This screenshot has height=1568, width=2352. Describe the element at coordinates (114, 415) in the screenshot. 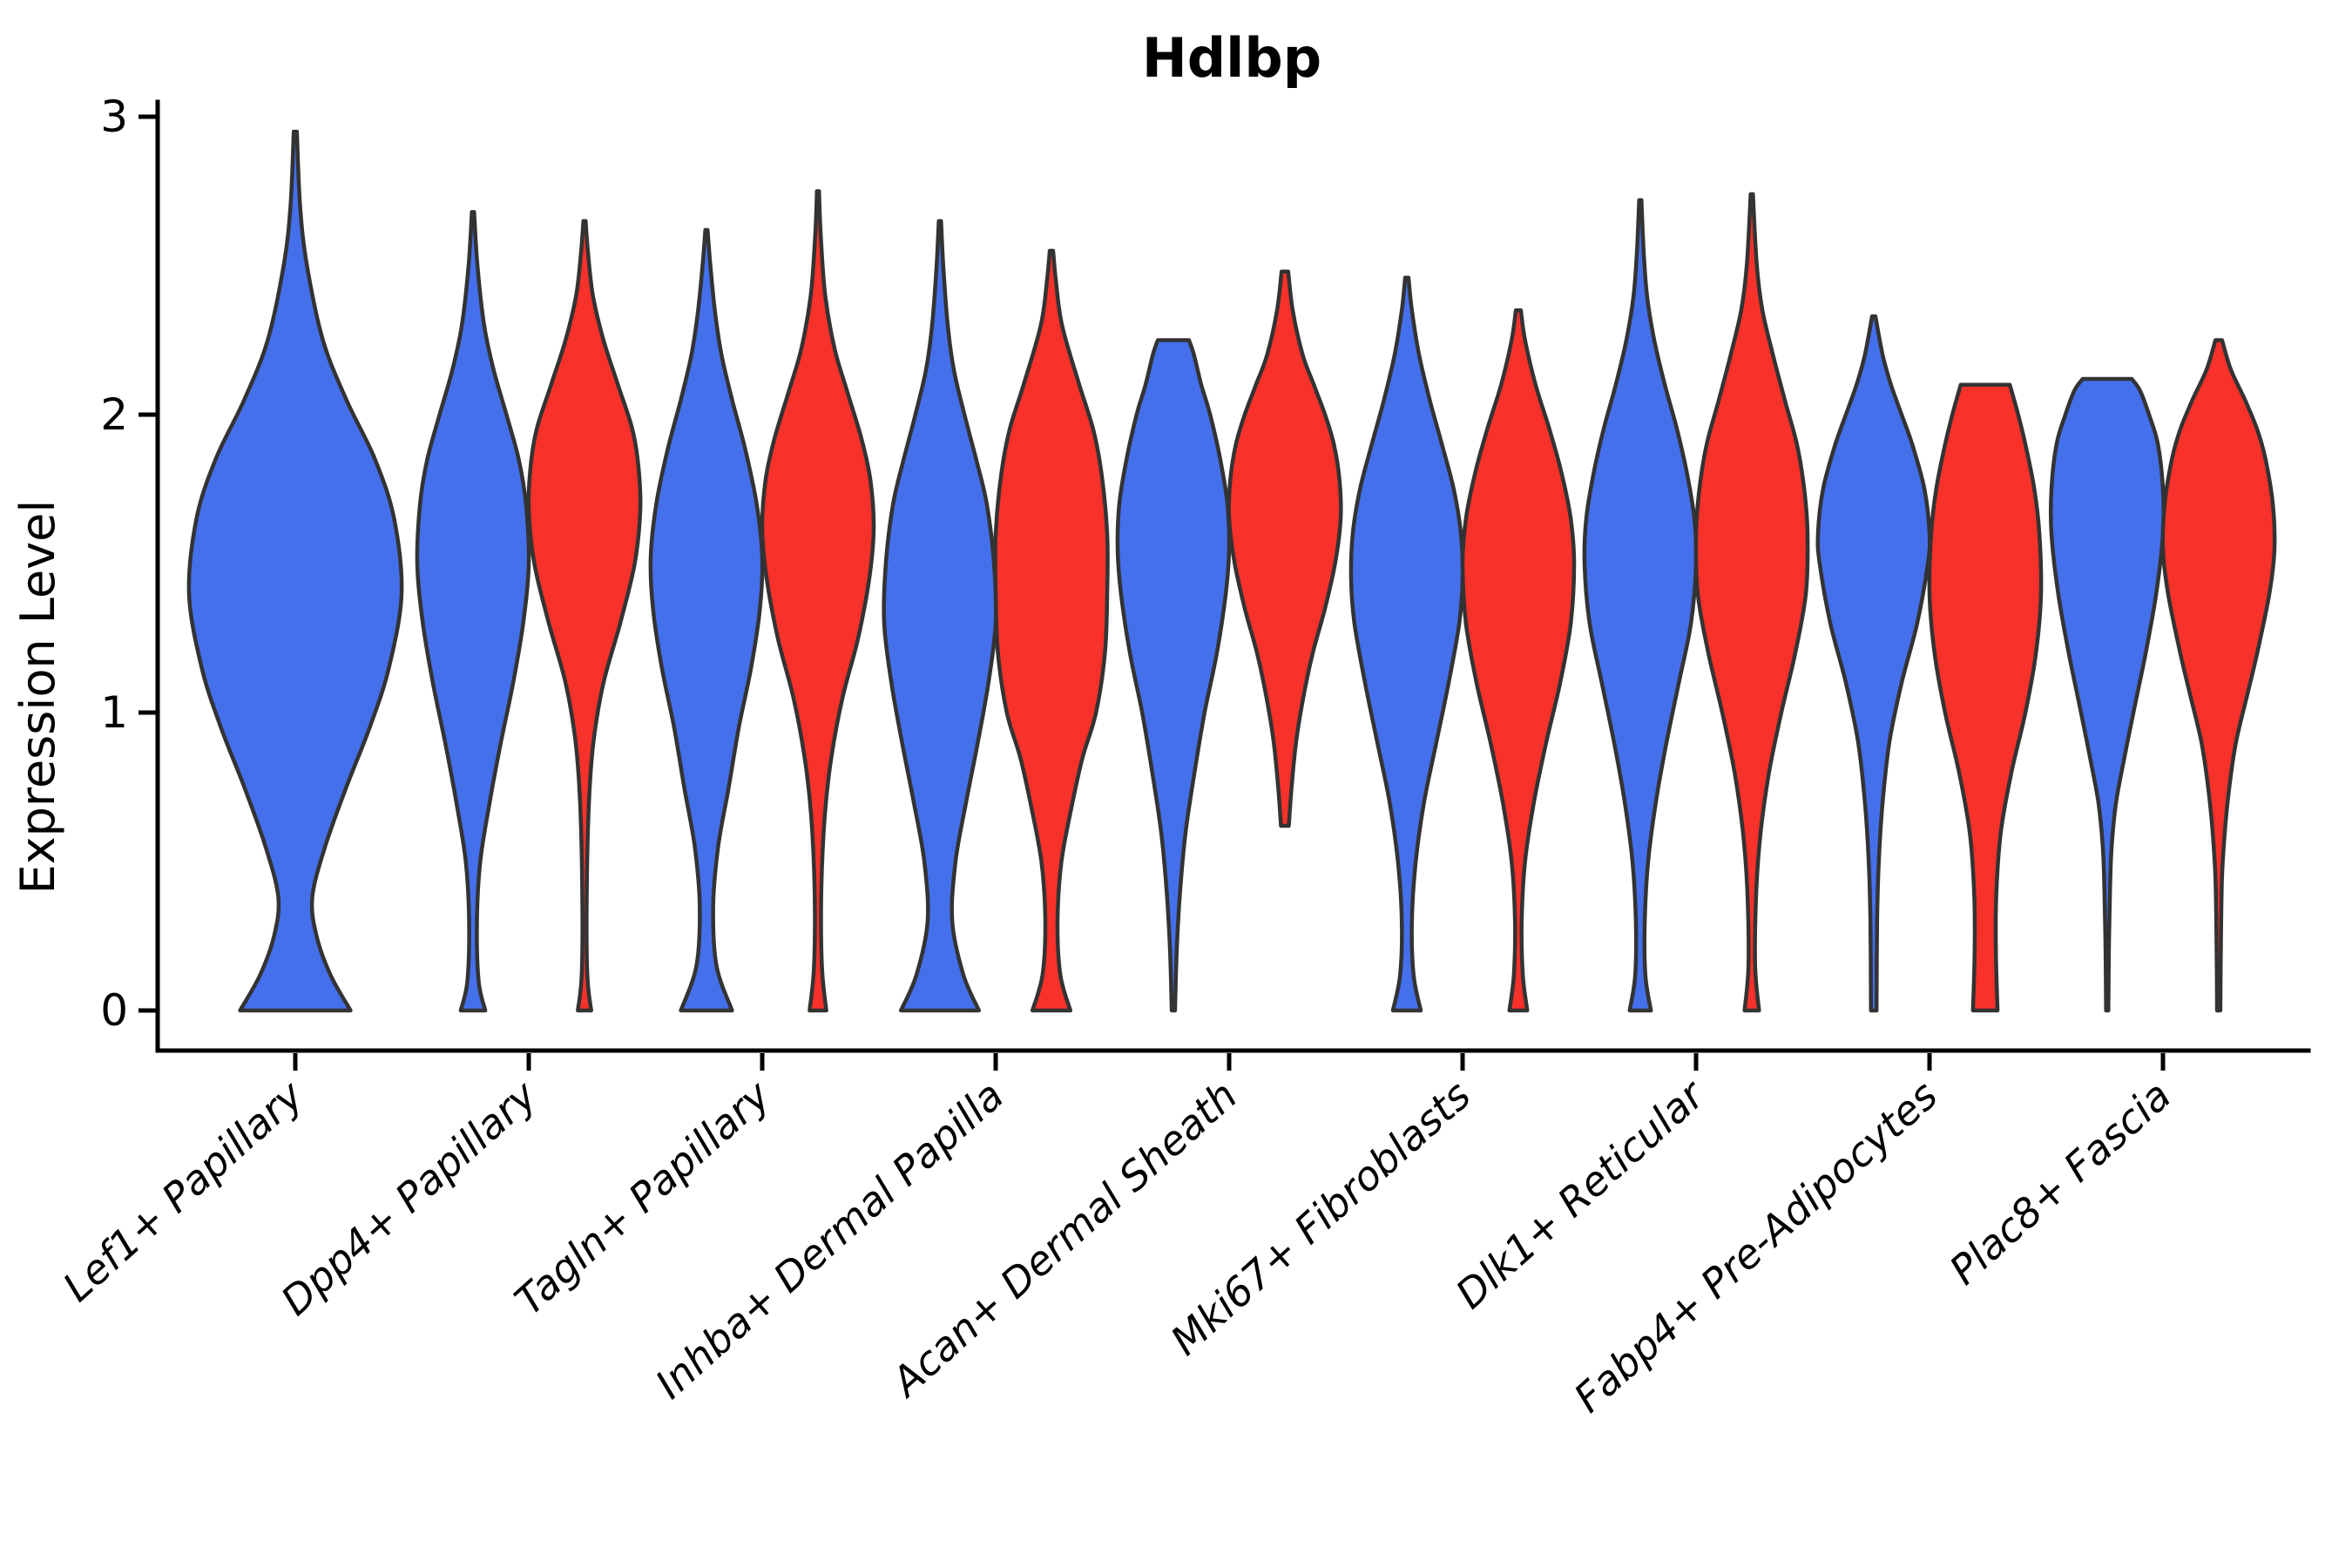

I see `y-tick-label: 2` at that location.